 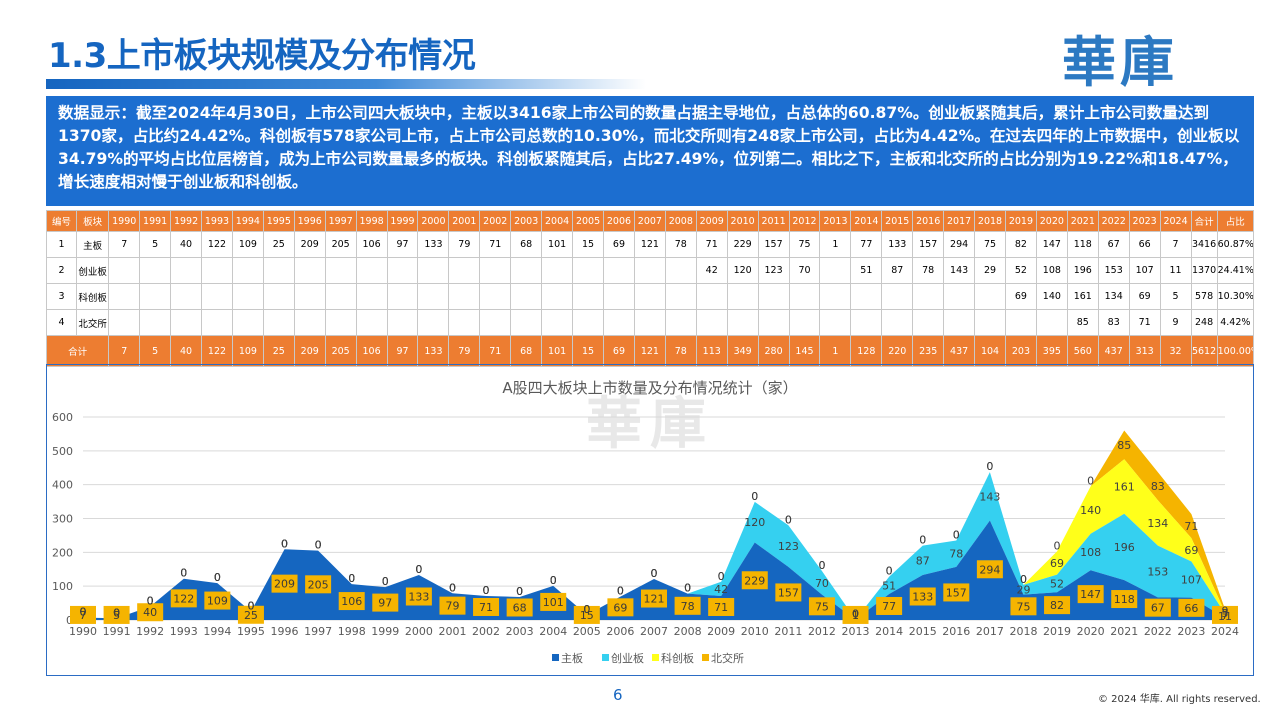 I want to click on table-row: 4 北交所 85 83 71 9 248 4.42%, so click(x=650, y=322).